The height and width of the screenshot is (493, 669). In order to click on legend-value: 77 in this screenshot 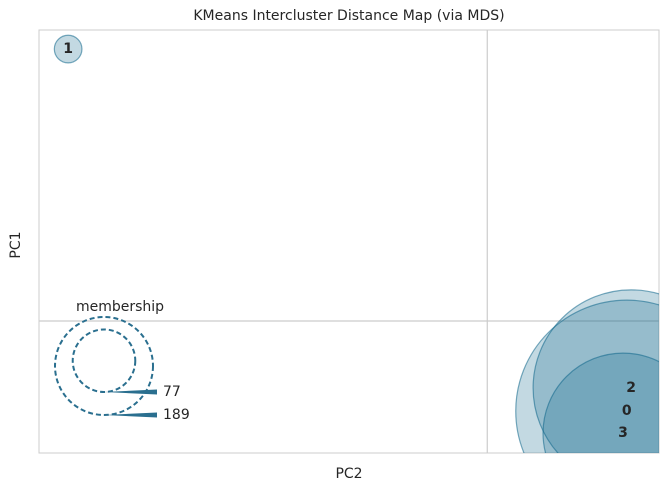, I will do `click(172, 392)`.